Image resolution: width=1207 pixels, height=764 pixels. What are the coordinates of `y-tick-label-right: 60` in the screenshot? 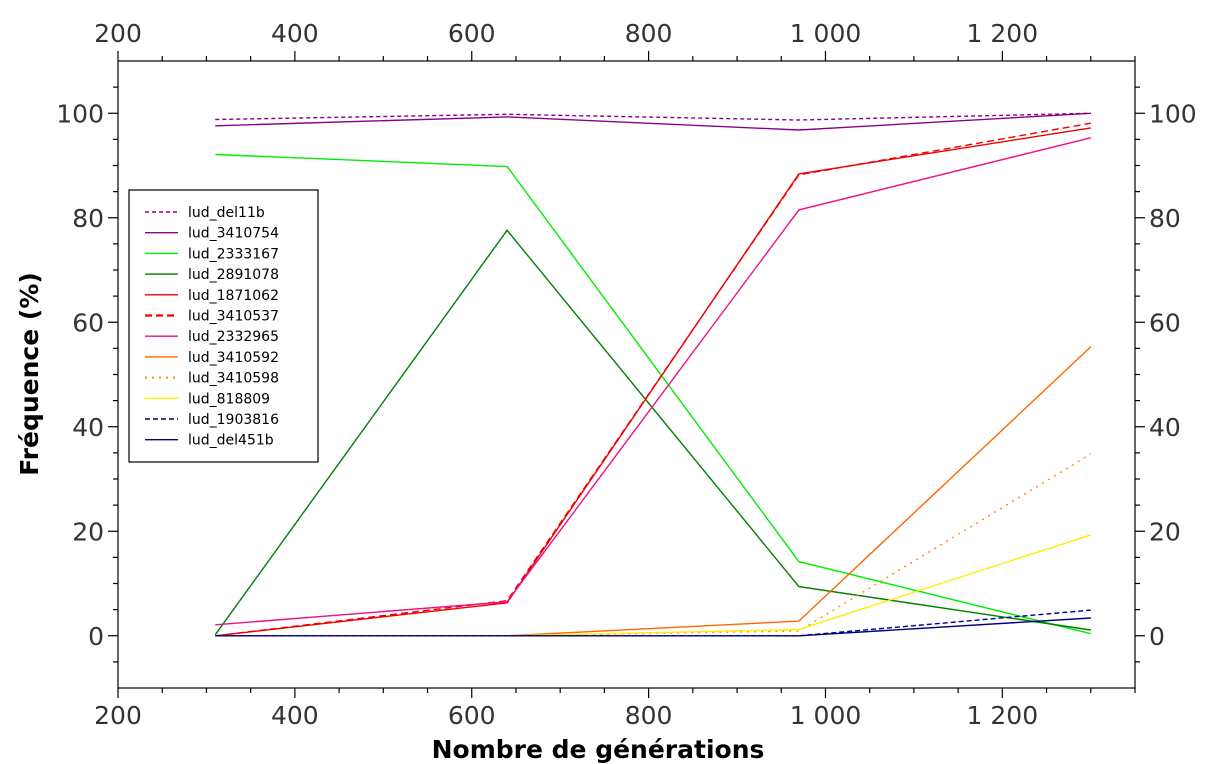 It's located at (1165, 322).